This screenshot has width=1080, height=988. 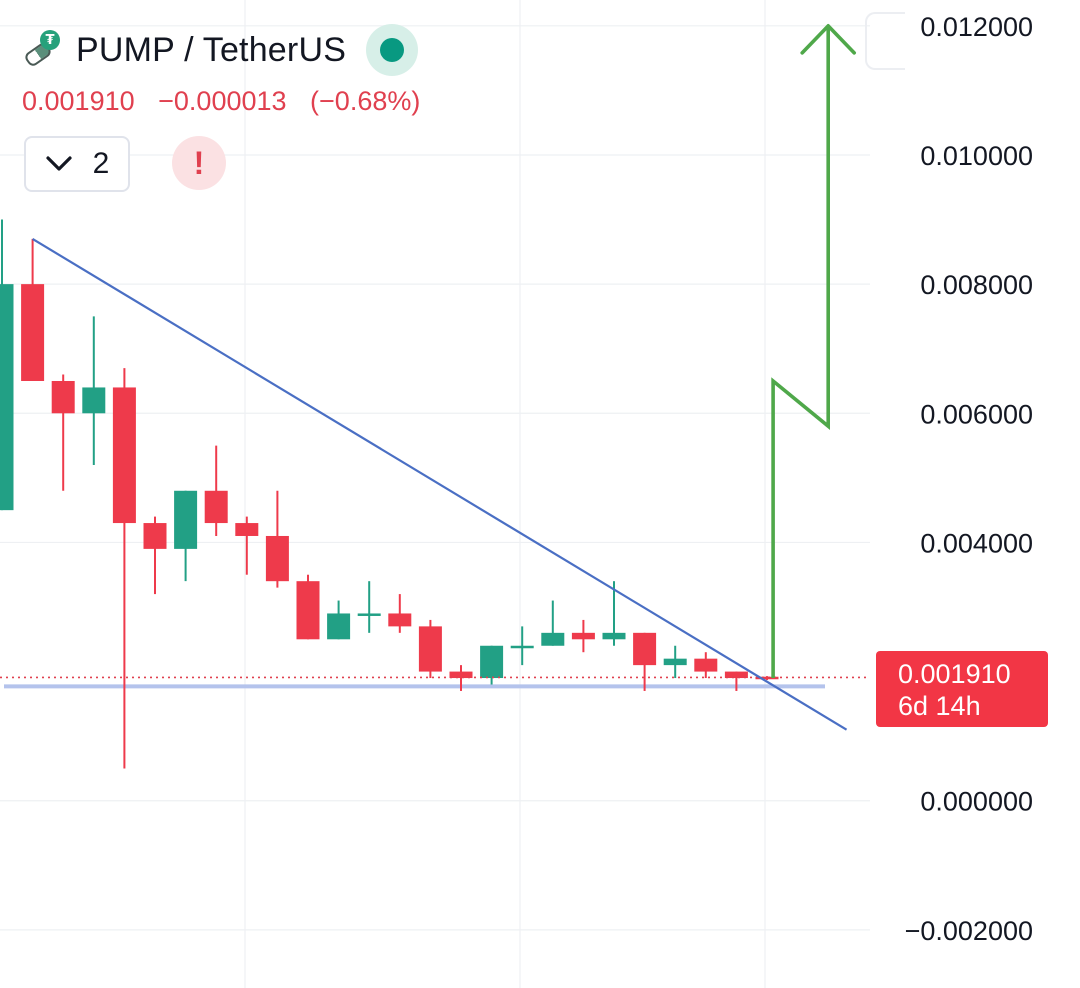 I want to click on market-status-indicator, so click(x=392, y=50).